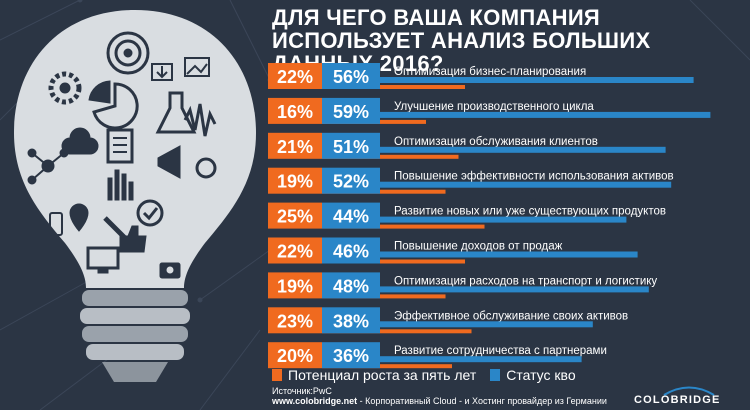  I want to click on source-line: Источник:PwC, so click(302, 391).